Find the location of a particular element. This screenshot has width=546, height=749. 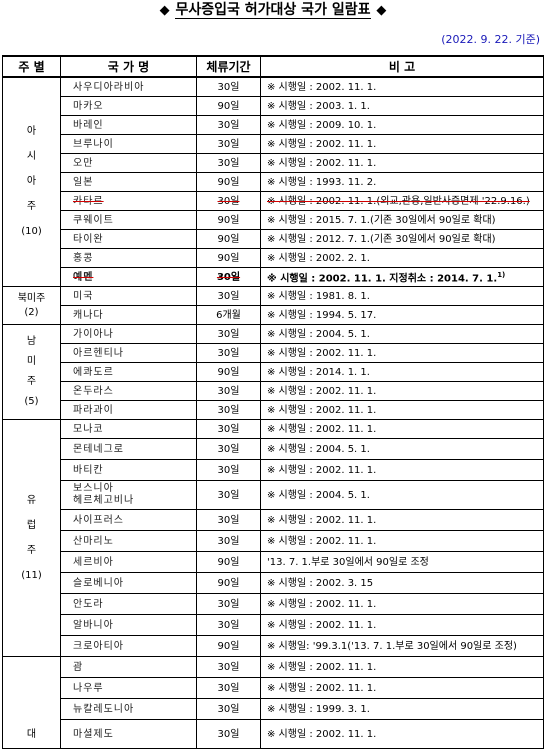

remark-text: ※ 시행일 : 2003. 1. 1. is located at coordinates (318, 106).